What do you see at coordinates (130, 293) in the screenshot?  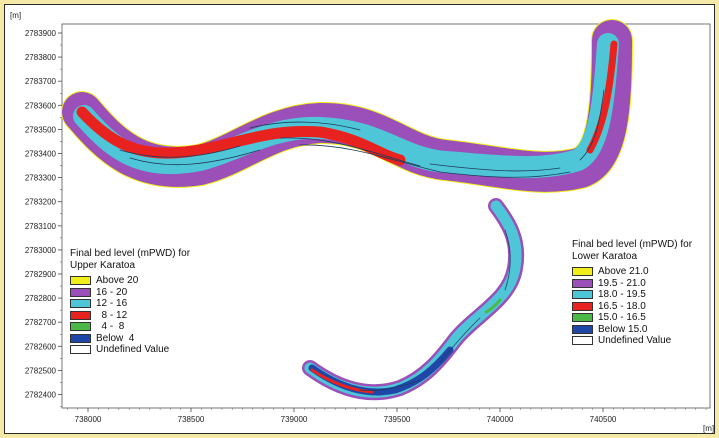 I see `legend-upper-item: 16 - 20` at bounding box center [130, 293].